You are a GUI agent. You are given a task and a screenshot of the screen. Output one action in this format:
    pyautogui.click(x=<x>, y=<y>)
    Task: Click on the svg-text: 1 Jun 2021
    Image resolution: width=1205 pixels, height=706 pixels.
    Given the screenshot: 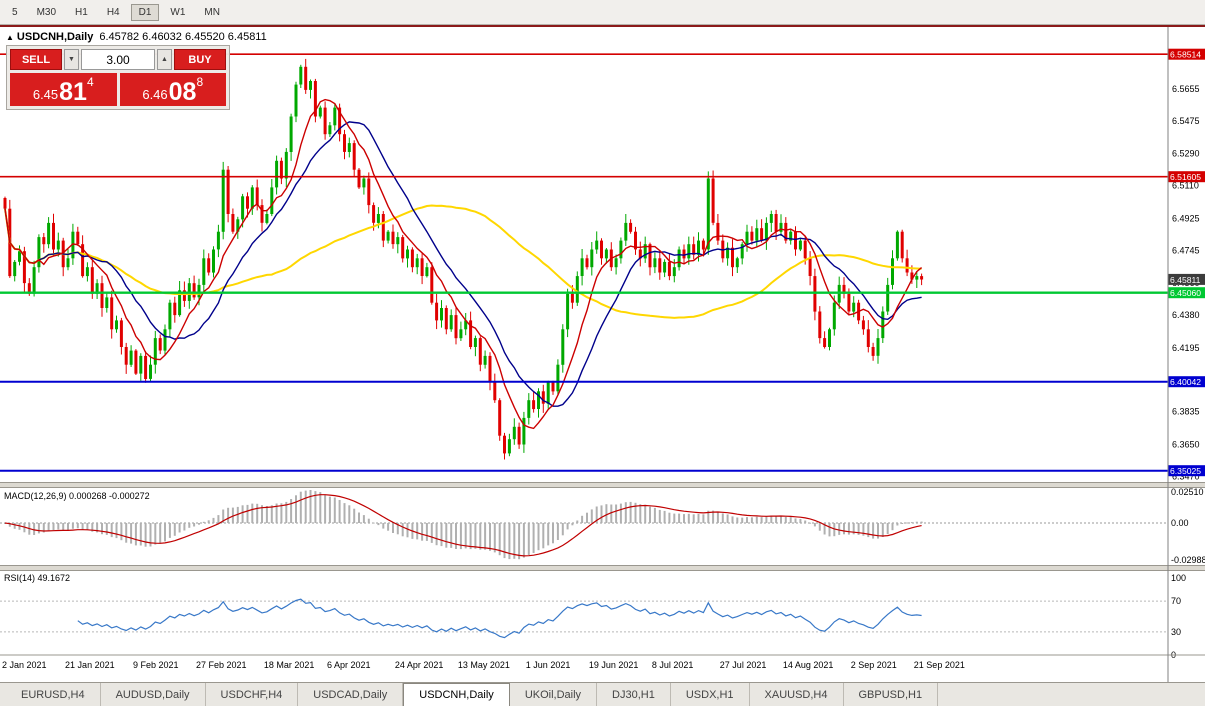 What is the action you would take?
    pyautogui.click(x=548, y=665)
    